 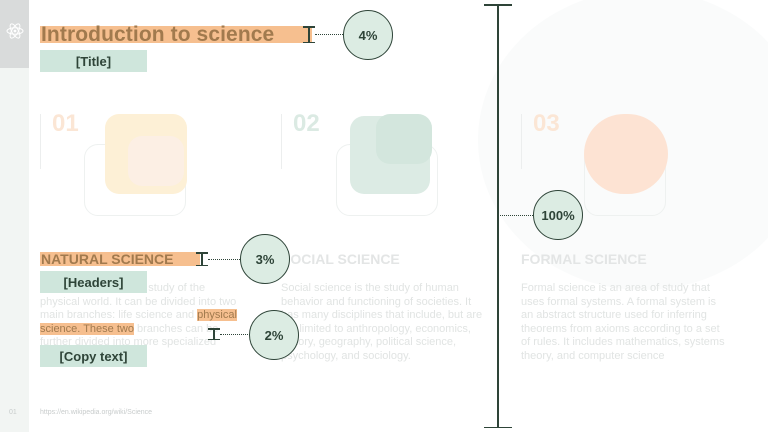 I want to click on title-size-bracket, so click(x=309, y=34).